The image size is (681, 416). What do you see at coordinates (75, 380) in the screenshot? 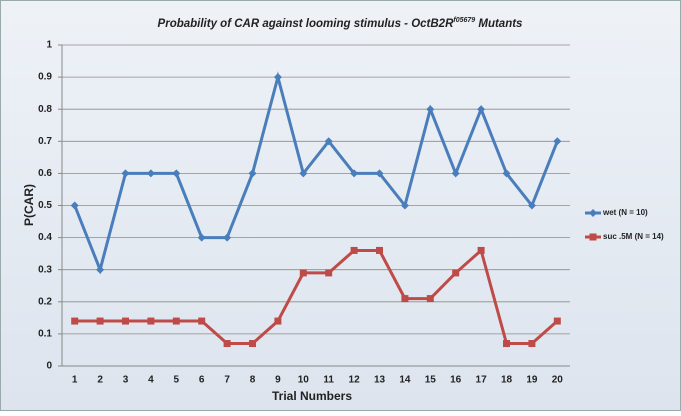
I see `x-tick-label: 1` at bounding box center [75, 380].